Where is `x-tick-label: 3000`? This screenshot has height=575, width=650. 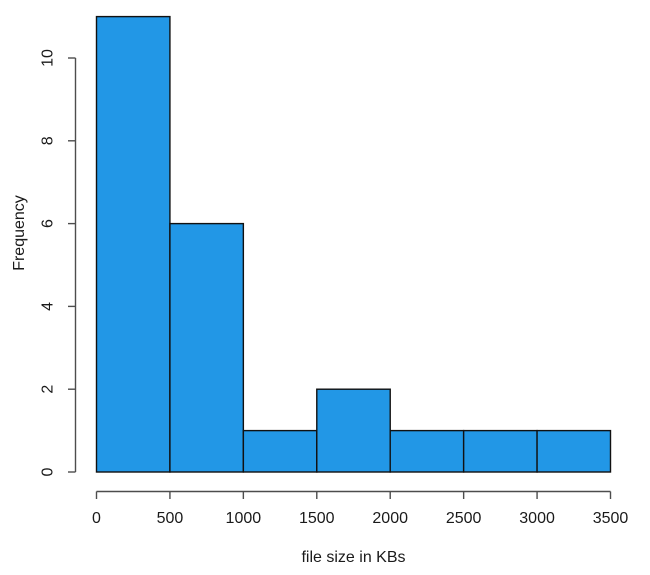
x-tick-label: 3000 is located at coordinates (537, 518).